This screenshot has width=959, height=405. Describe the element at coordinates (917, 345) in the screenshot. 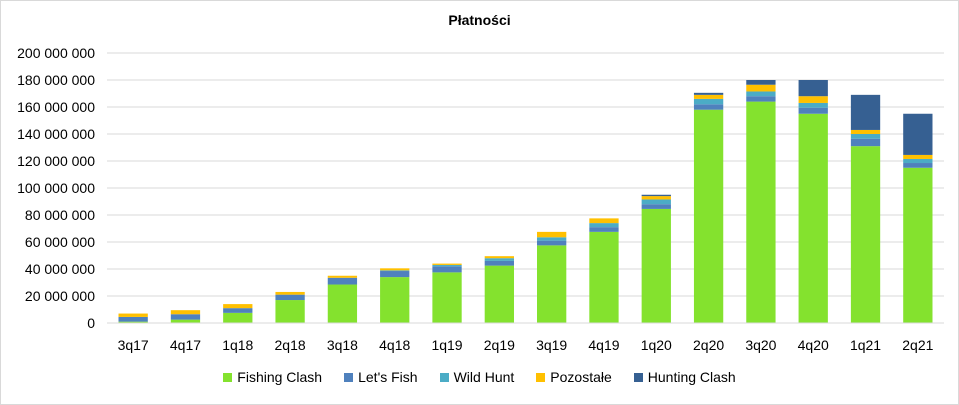

I see `x-tick-label: 2q21` at that location.